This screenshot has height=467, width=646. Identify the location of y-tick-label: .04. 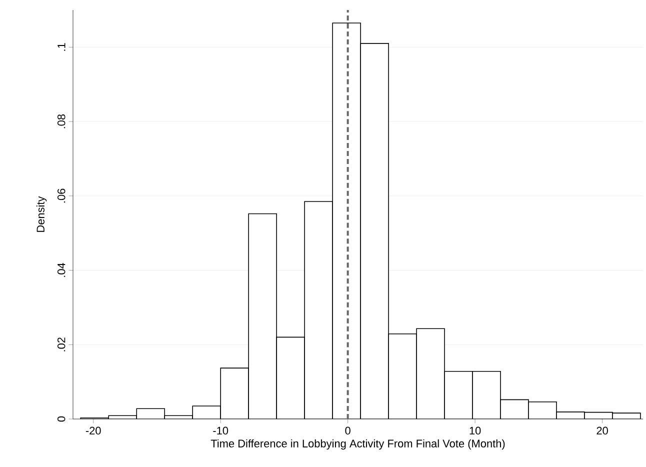
(61, 269).